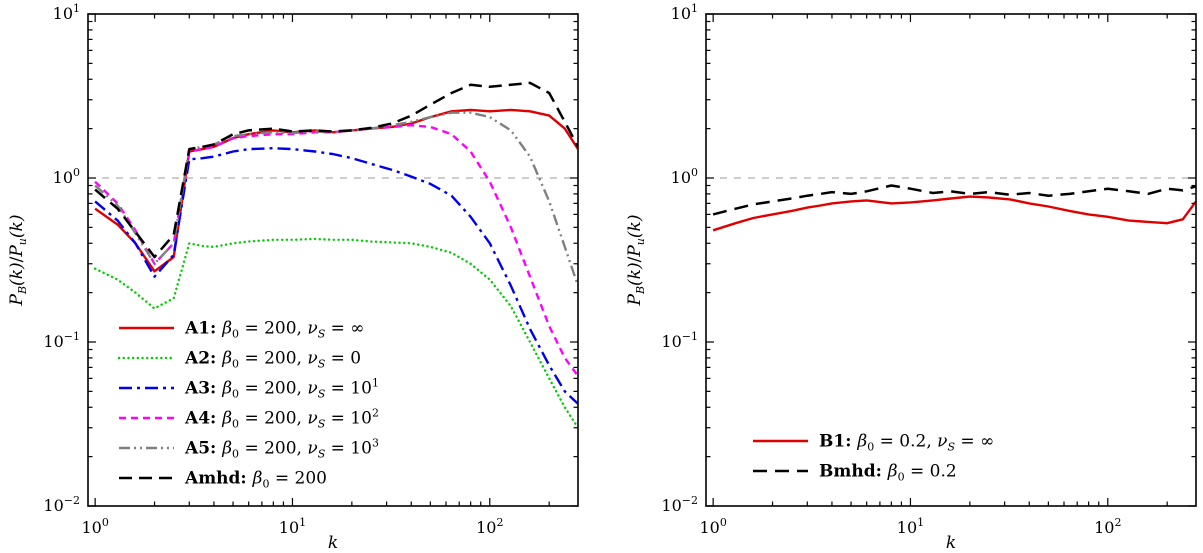  What do you see at coordinates (274, 330) in the screenshot?
I see `legend-label-A1: A1: β0 = 200, νS = ∞` at bounding box center [274, 330].